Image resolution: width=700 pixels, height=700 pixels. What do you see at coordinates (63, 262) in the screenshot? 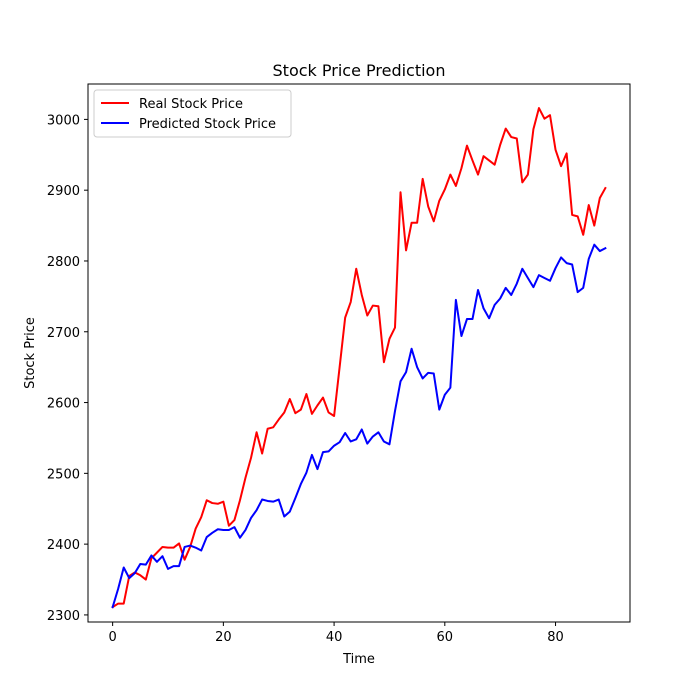
I see `y-tick-label: 2800` at bounding box center [63, 262].